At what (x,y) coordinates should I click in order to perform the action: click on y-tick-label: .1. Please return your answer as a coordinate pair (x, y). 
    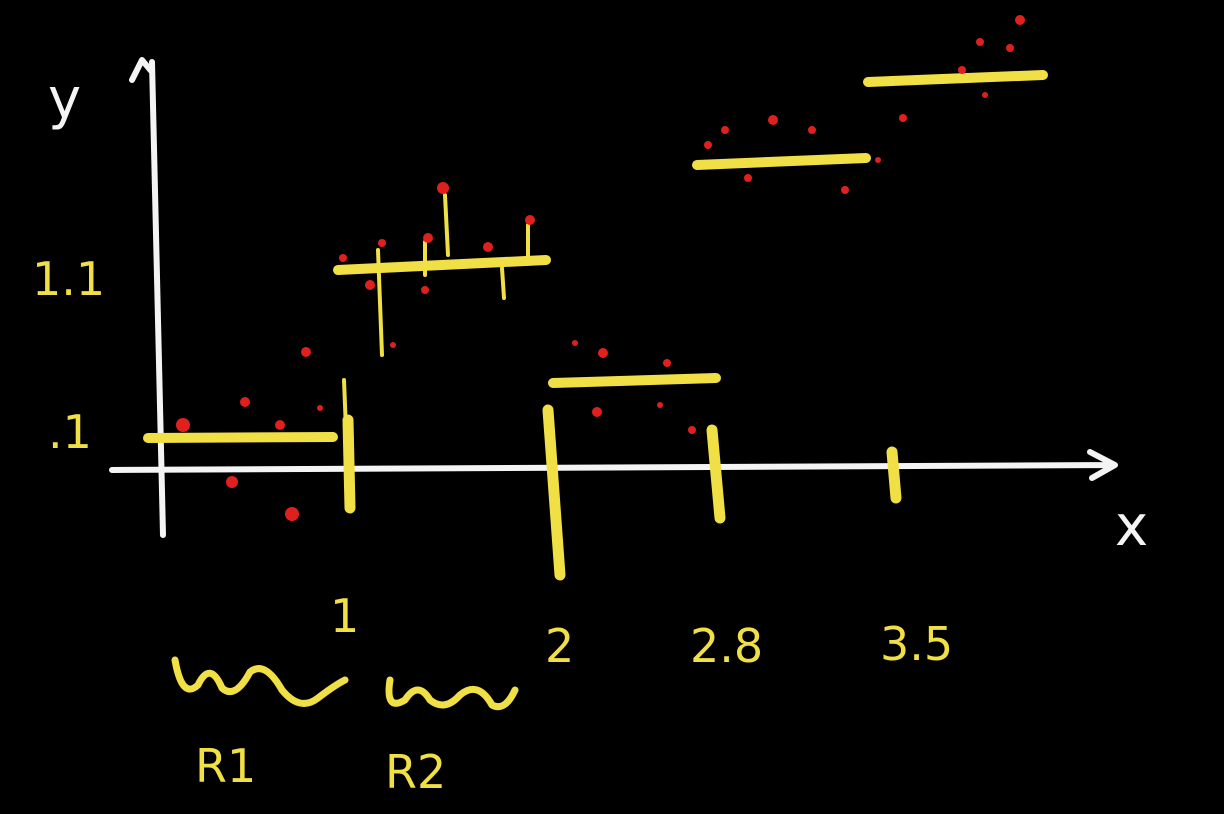
    Looking at the image, I should click on (70, 432).